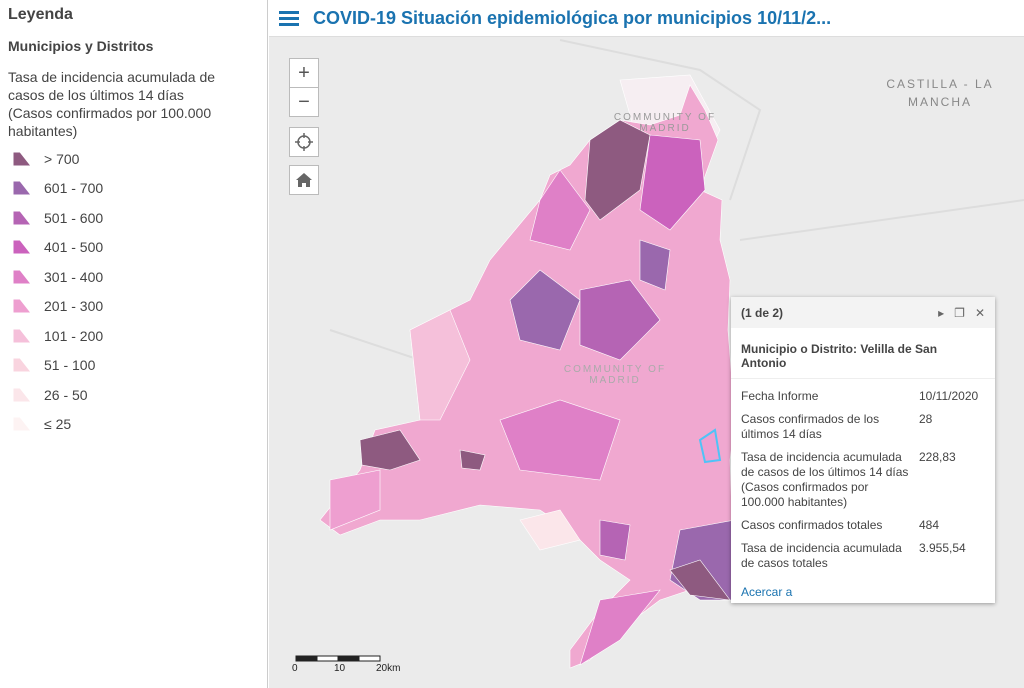 The image size is (1024, 688). Describe the element at coordinates (949, 396) in the screenshot. I see `field-value: 10/11/2020` at that location.